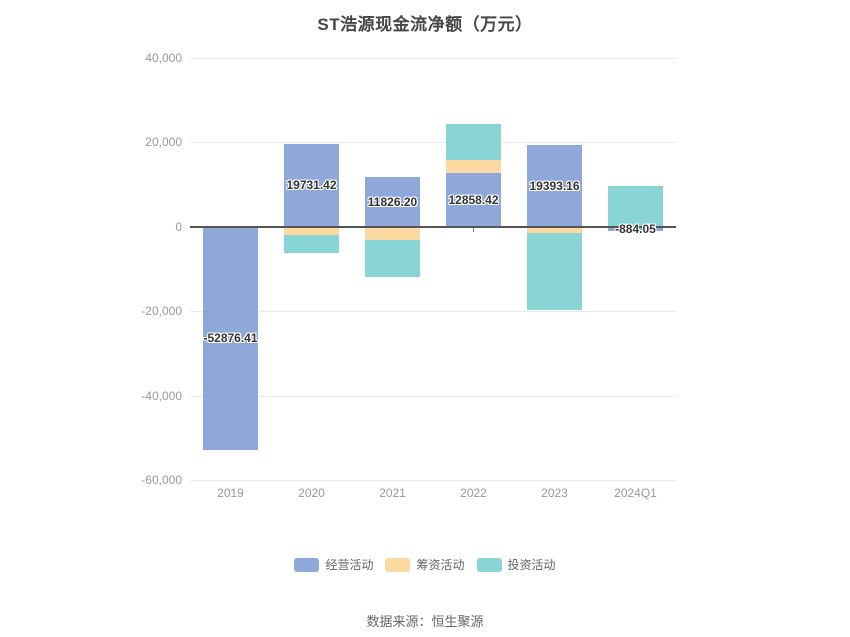 The width and height of the screenshot is (850, 637). Describe the element at coordinates (163, 142) in the screenshot. I see `y-axis-label: 20,000` at that location.